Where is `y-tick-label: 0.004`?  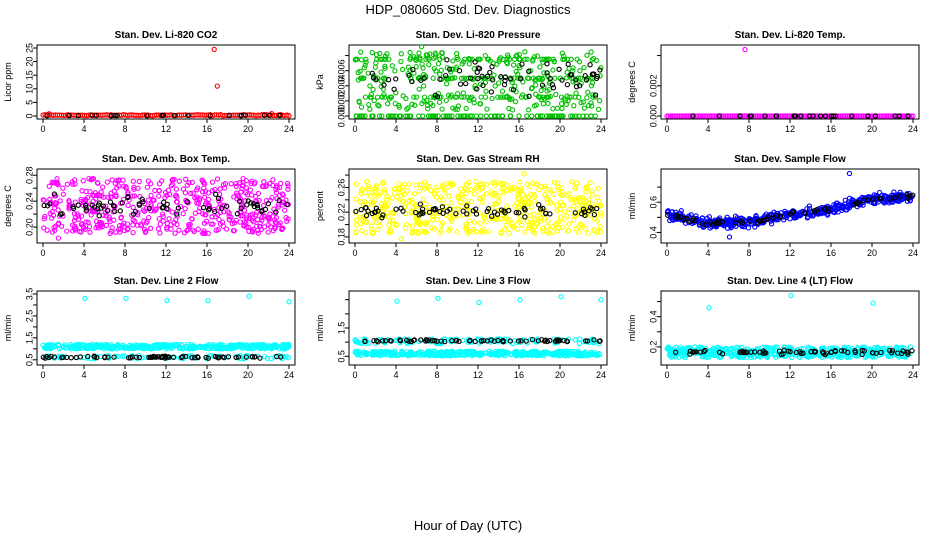 y-tick-label: 0.004 is located at coordinates (341, 86).